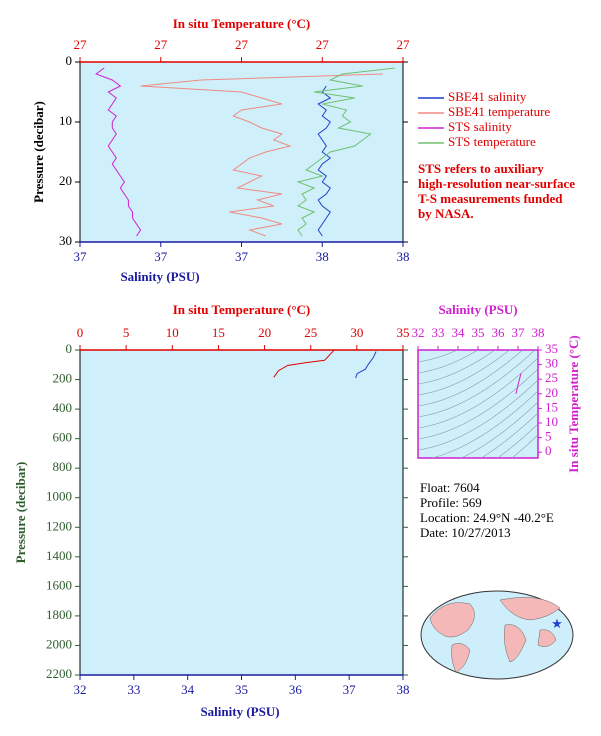 The height and width of the screenshot is (736, 601). I want to click on pressure-tick-label: 30, so click(65, 240).